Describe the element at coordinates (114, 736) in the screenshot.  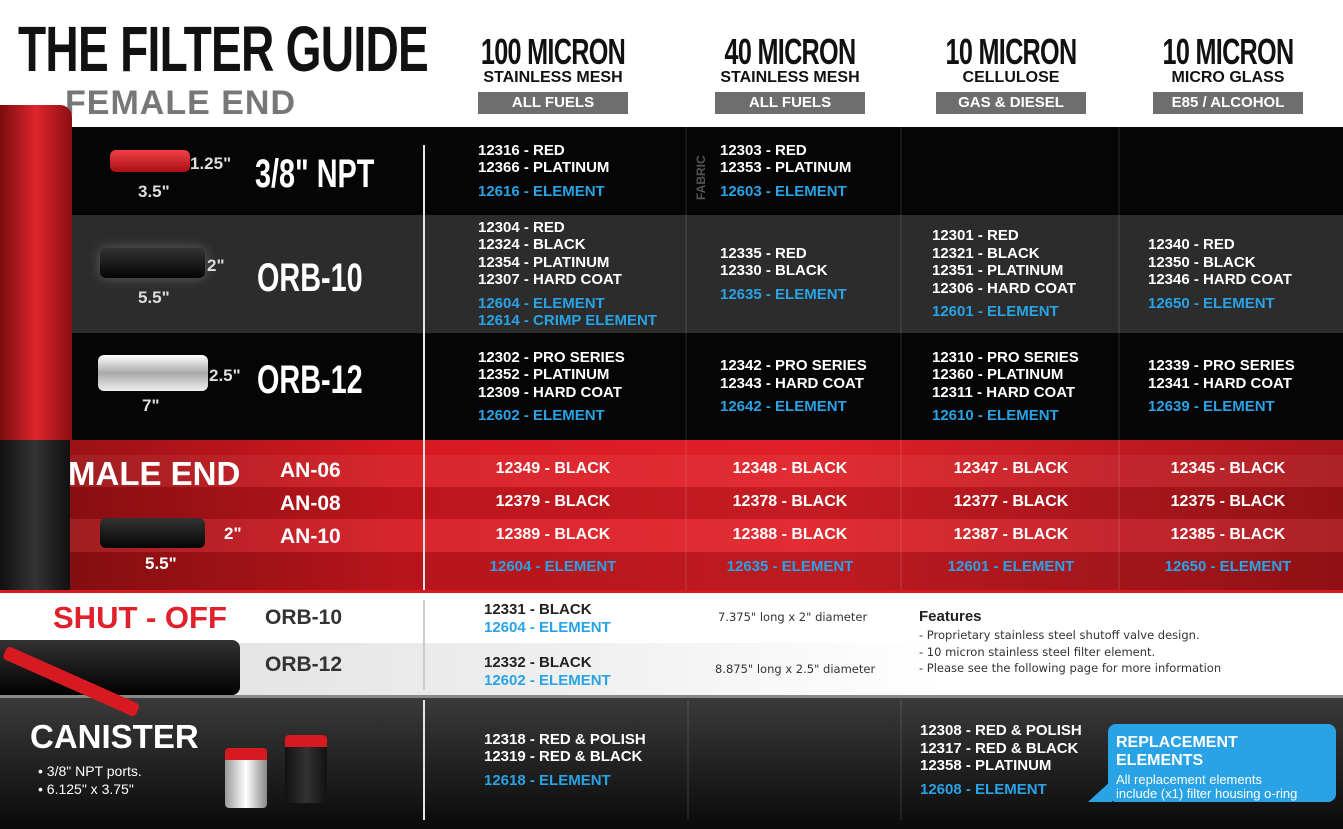
I see `canister-heading: CANISTER` at that location.